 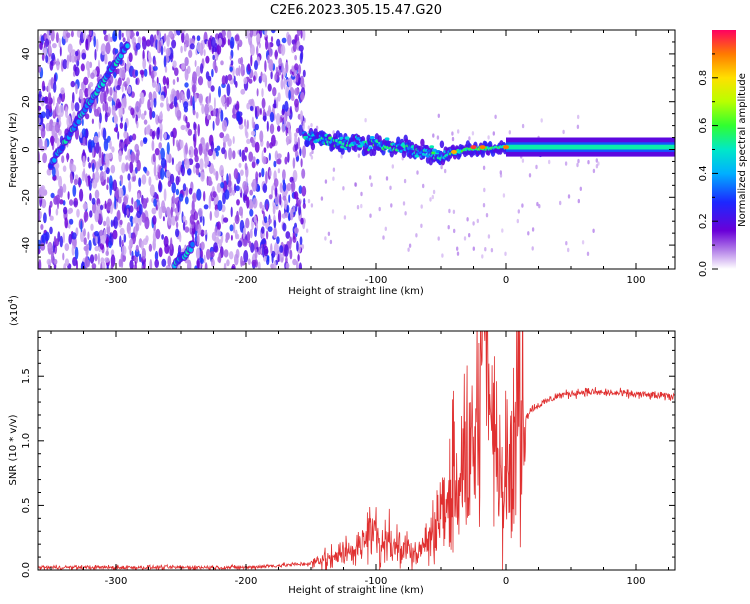 I want to click on scale-factor-label: (x104), so click(x=13, y=310).